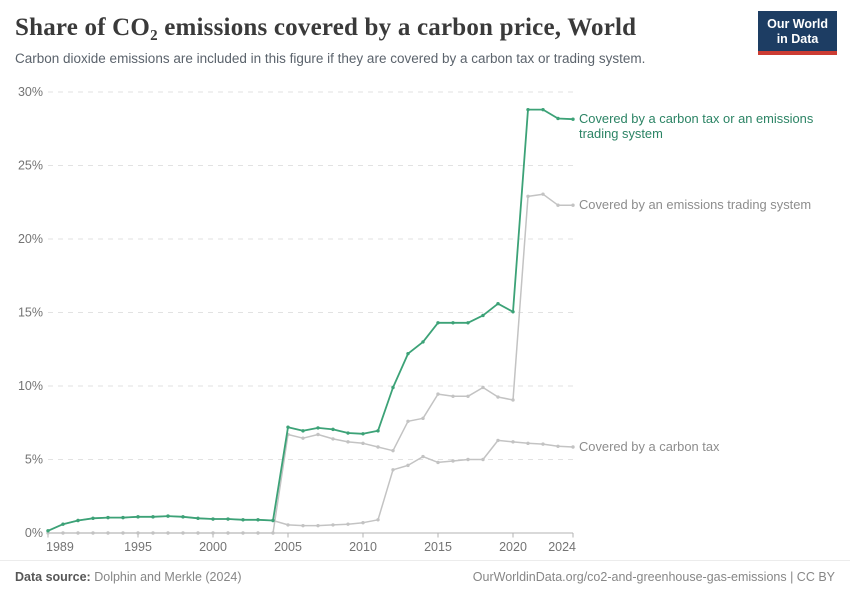 The height and width of the screenshot is (600, 850). Describe the element at coordinates (30, 166) in the screenshot. I see `y-tick-label: 25%` at that location.